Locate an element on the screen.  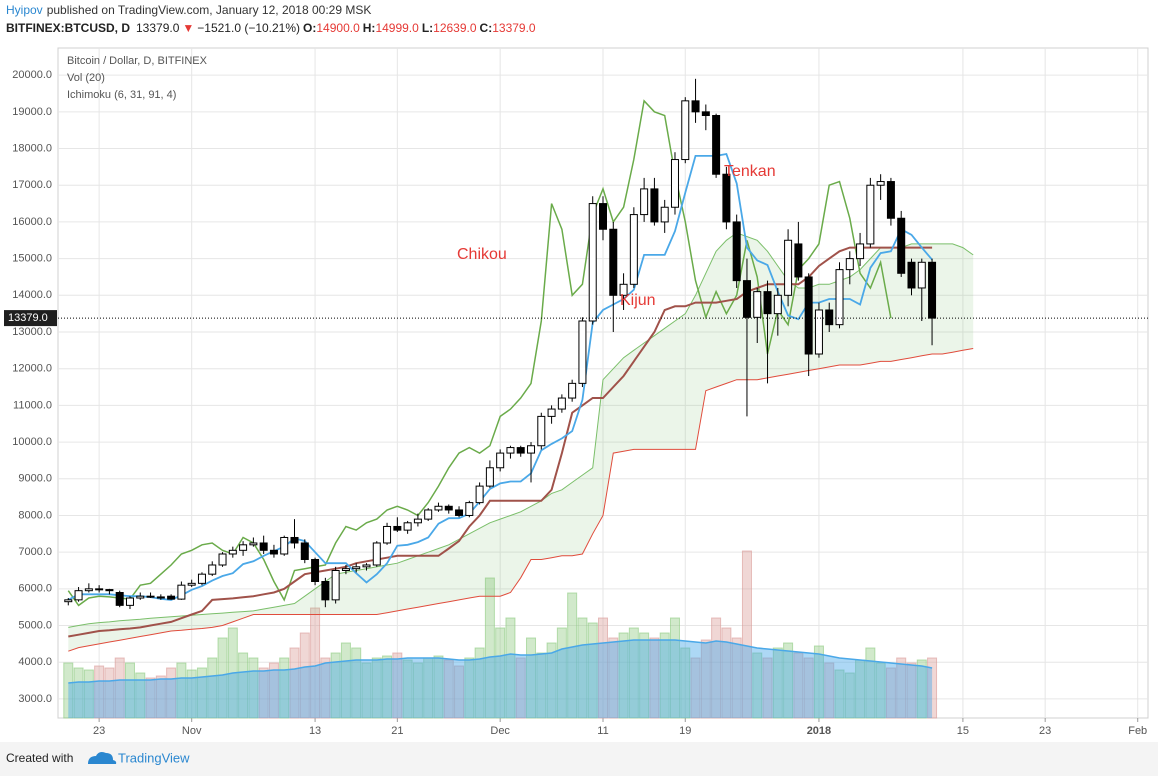
y-tick-label: 14000.0 is located at coordinates (32, 295).